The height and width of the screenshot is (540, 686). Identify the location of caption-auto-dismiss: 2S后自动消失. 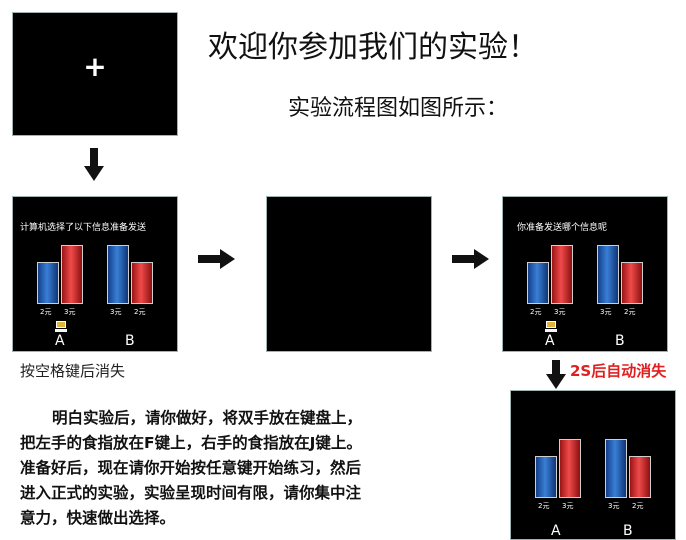
(618, 371).